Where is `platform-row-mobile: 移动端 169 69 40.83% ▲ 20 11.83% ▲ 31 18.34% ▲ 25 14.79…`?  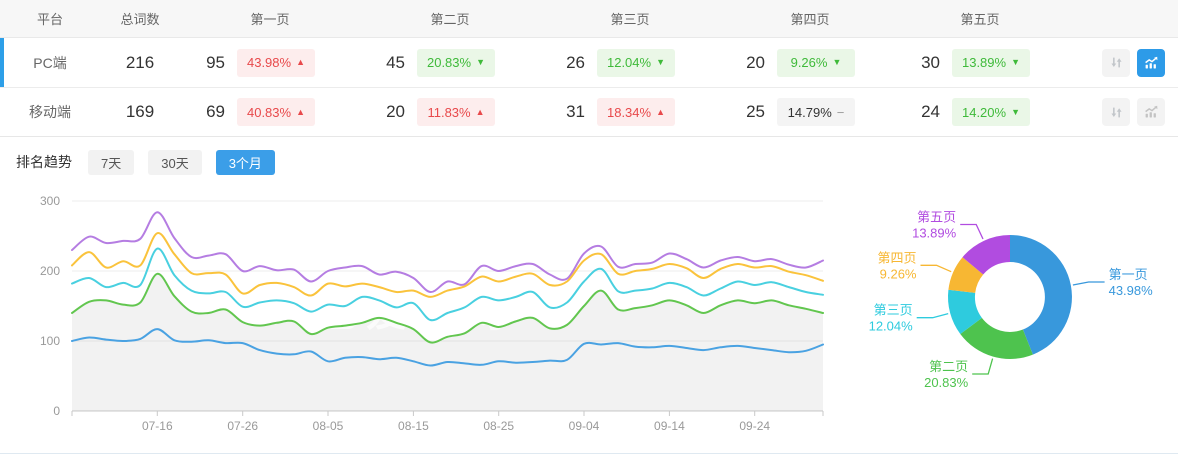 platform-row-mobile: 移动端 169 69 40.83% ▲ 20 11.83% ▲ 31 18.34% ▲ 25 14.79… is located at coordinates (589, 111).